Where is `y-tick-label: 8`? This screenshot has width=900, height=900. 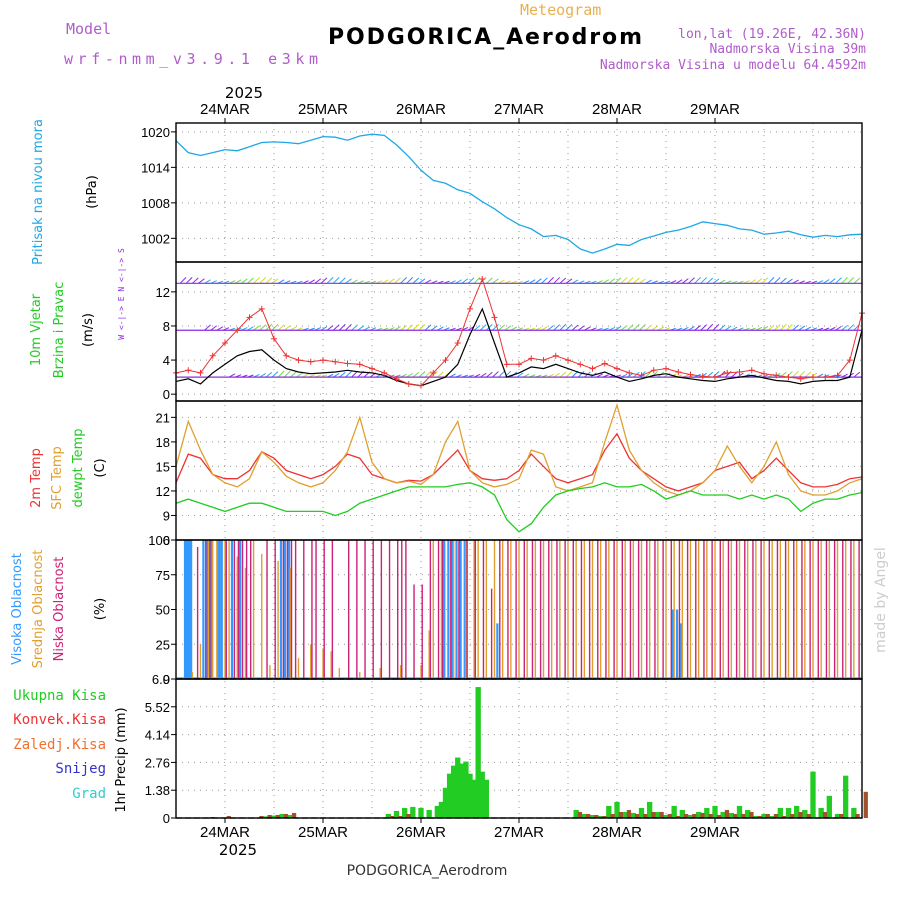
y-tick-label: 8 is located at coordinates (166, 326).